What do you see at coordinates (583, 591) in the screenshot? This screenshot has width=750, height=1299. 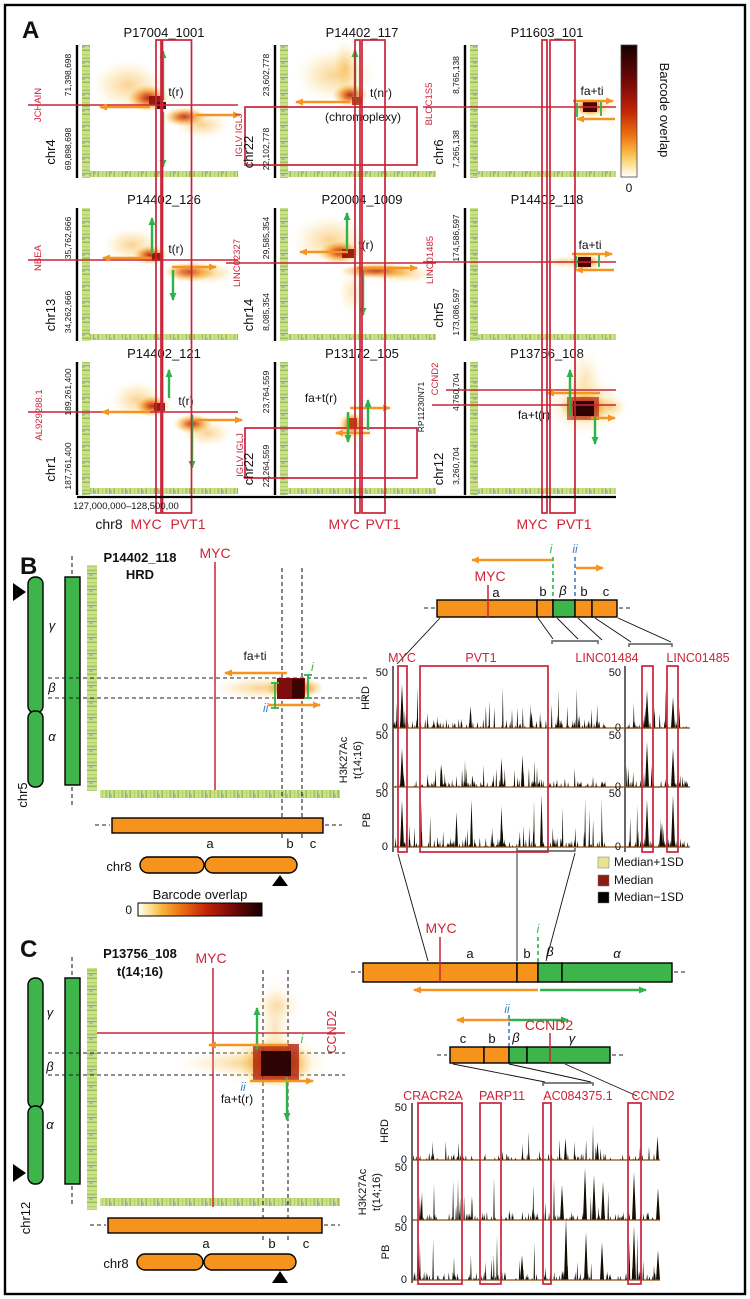 I see `der-b2: b` at bounding box center [583, 591].